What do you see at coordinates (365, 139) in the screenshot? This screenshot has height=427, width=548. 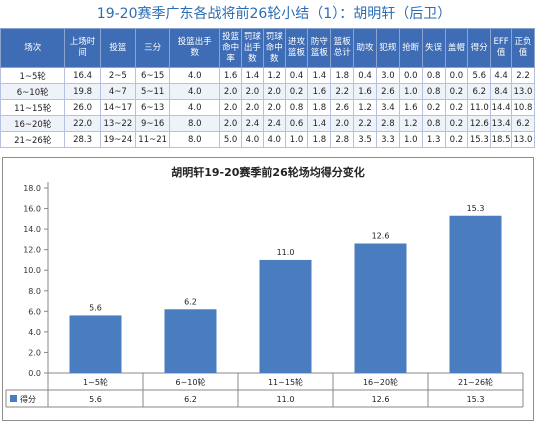 I see `table-cell: 3.5` at bounding box center [365, 139].